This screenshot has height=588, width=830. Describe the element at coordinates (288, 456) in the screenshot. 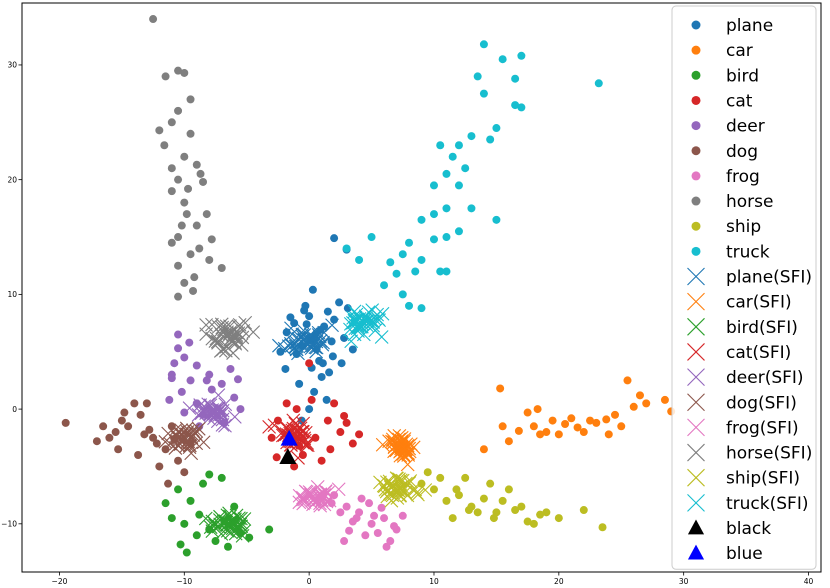

I see `series-black` at that location.